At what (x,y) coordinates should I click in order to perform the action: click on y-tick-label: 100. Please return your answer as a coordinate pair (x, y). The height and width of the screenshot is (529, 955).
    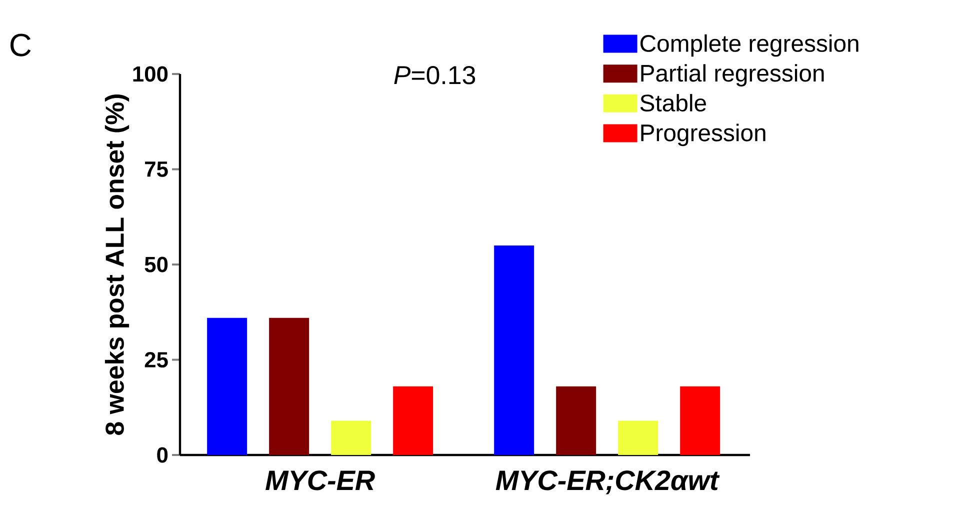
    Looking at the image, I should click on (150, 74).